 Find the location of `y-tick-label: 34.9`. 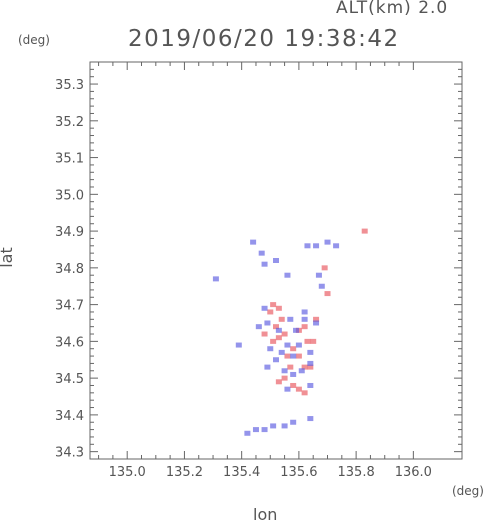

y-tick-label: 34.9 is located at coordinates (69, 232).